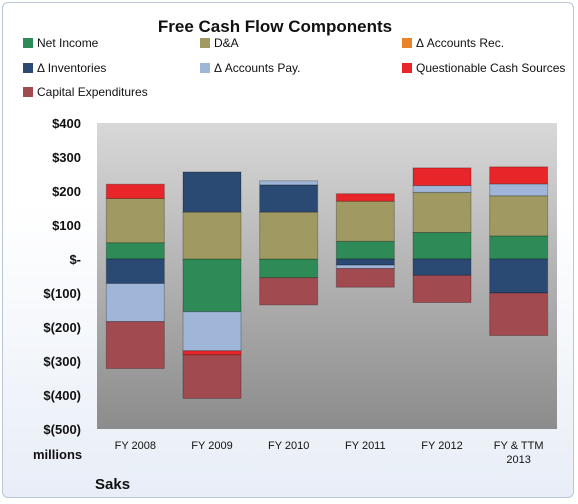 This screenshot has width=578, height=504. I want to click on y-tick-label: $(400), so click(62, 395).